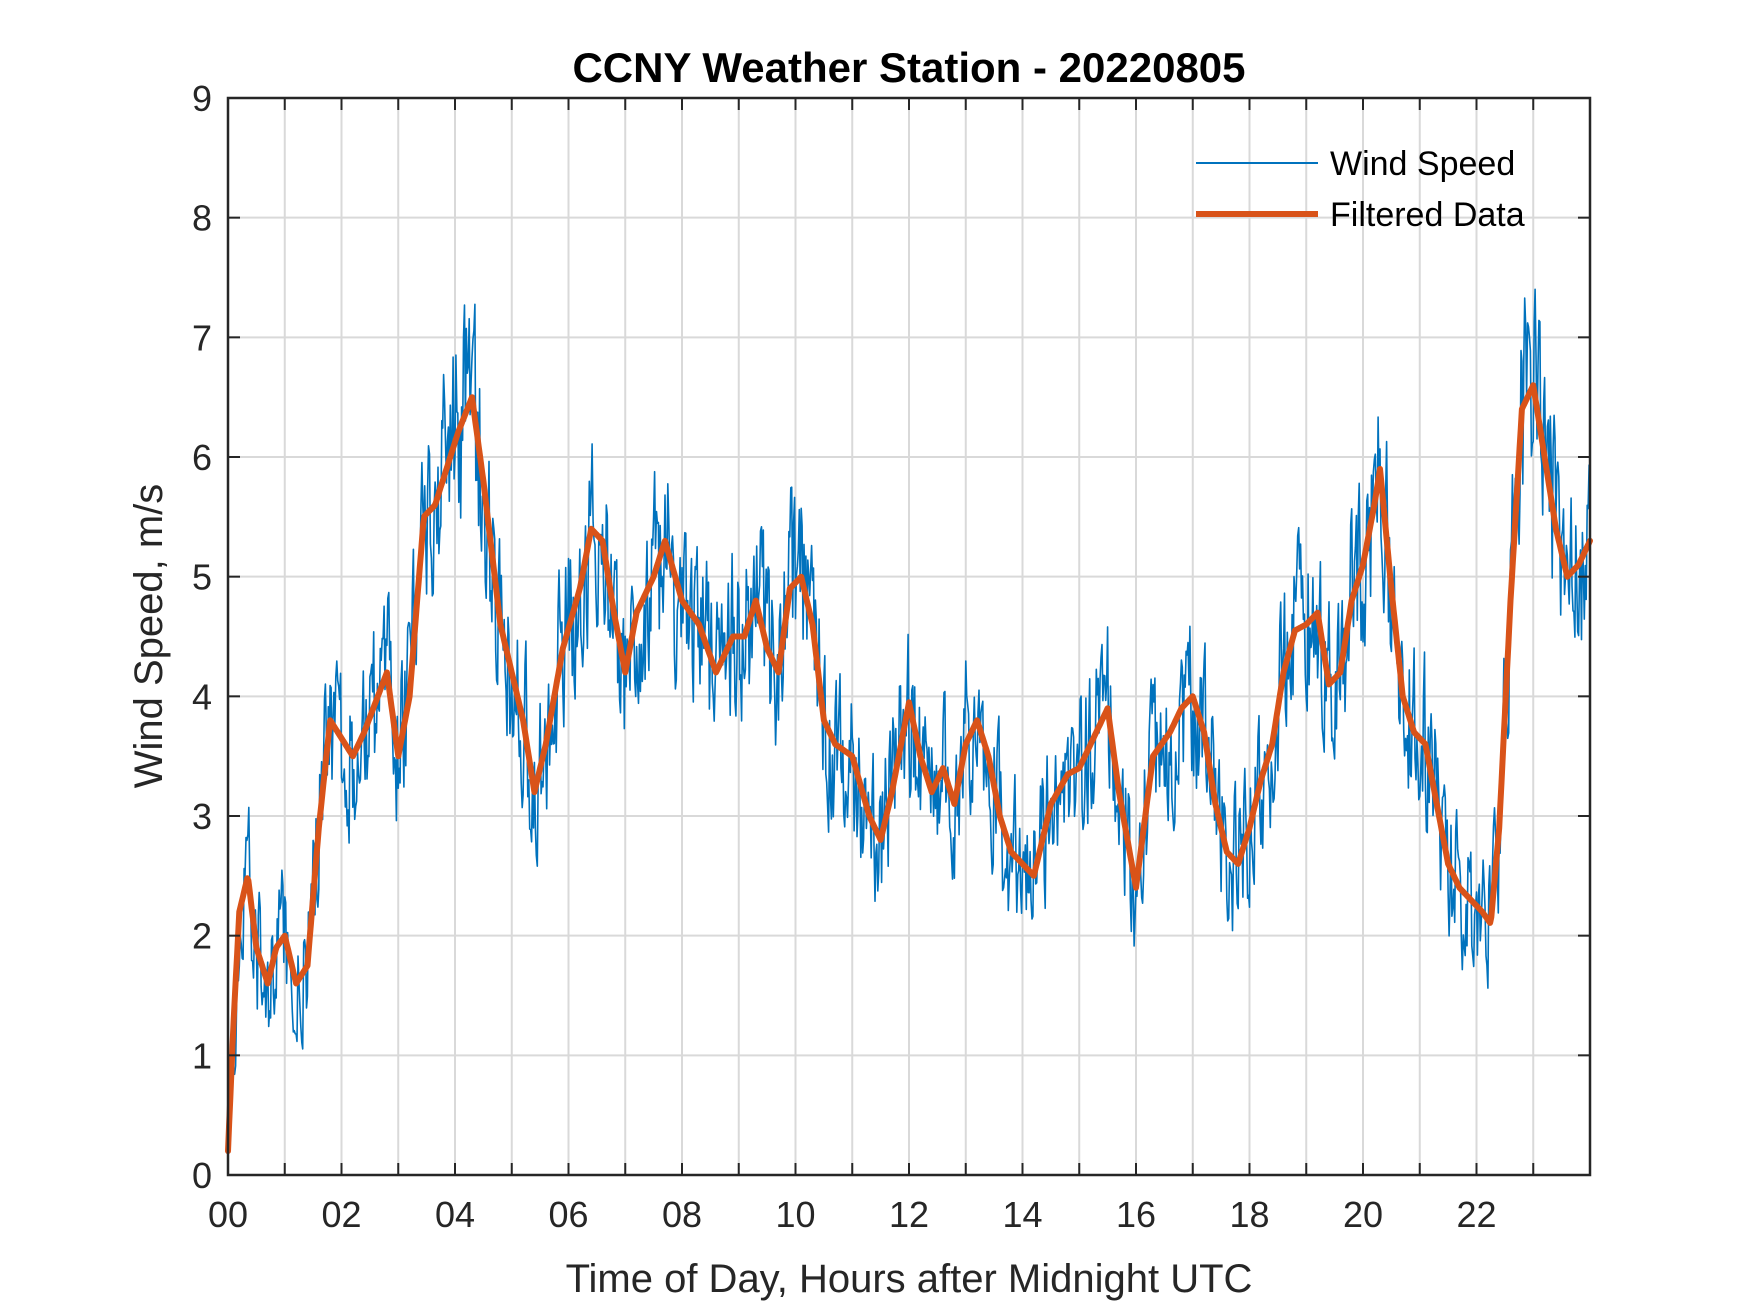  I want to click on x-tick-label: 10, so click(795, 1214).